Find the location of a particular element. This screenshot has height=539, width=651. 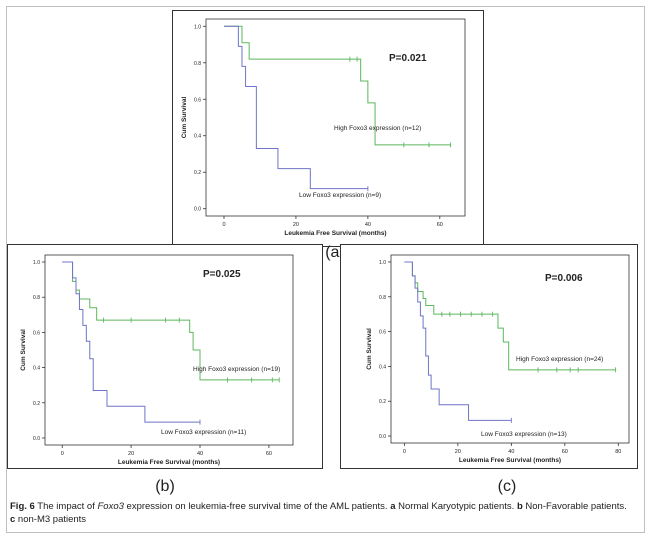

caption-b-text: Non-Favorable patients. is located at coordinates (574, 506).